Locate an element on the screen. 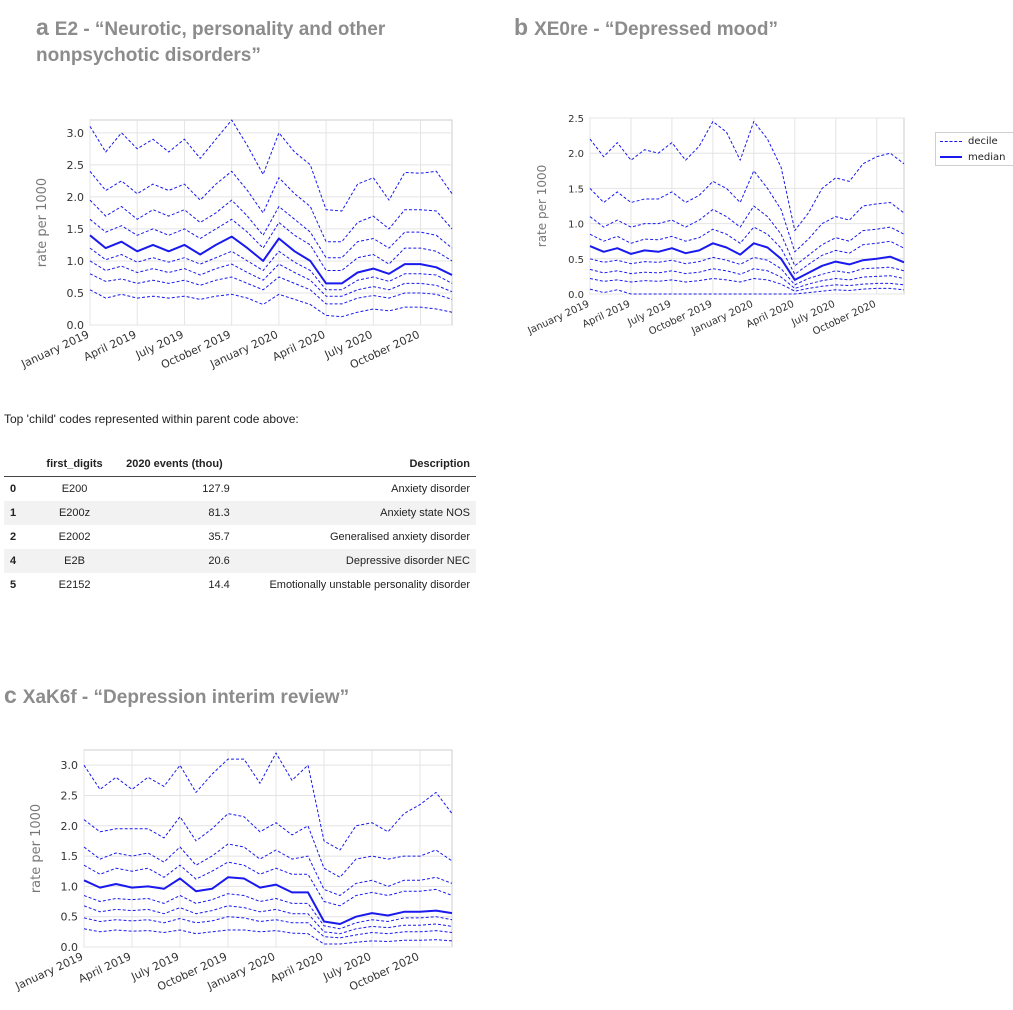 This screenshot has height=1010, width=1013. row-index: 5 is located at coordinates (13, 585).